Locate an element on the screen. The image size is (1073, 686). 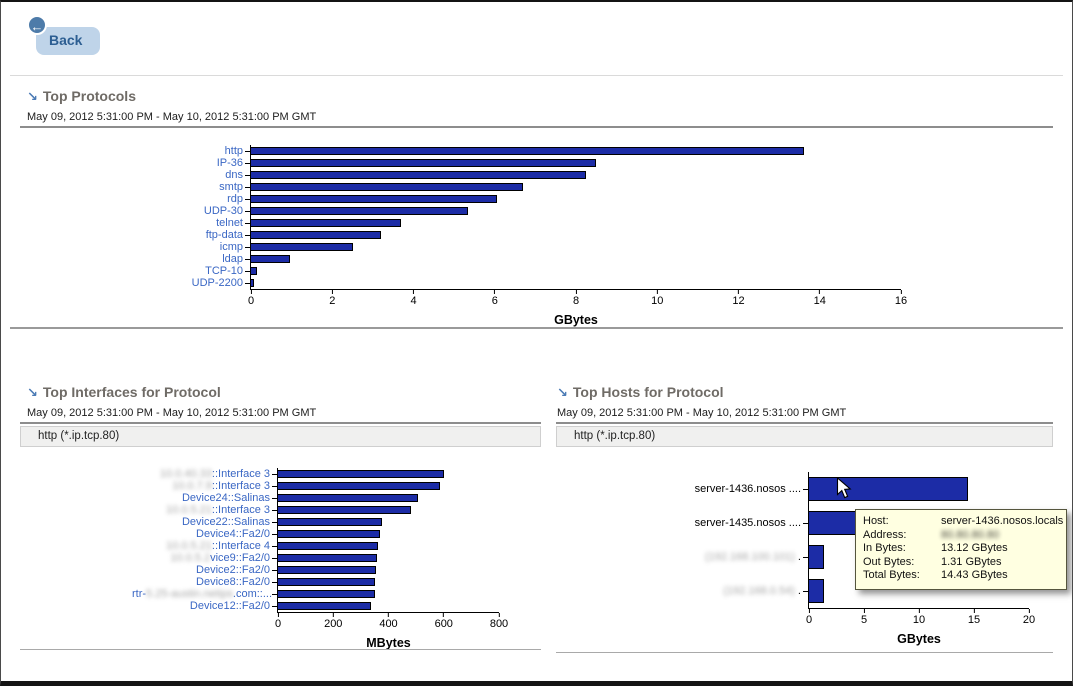
x-tick-2: 2 is located at coordinates (332, 298).